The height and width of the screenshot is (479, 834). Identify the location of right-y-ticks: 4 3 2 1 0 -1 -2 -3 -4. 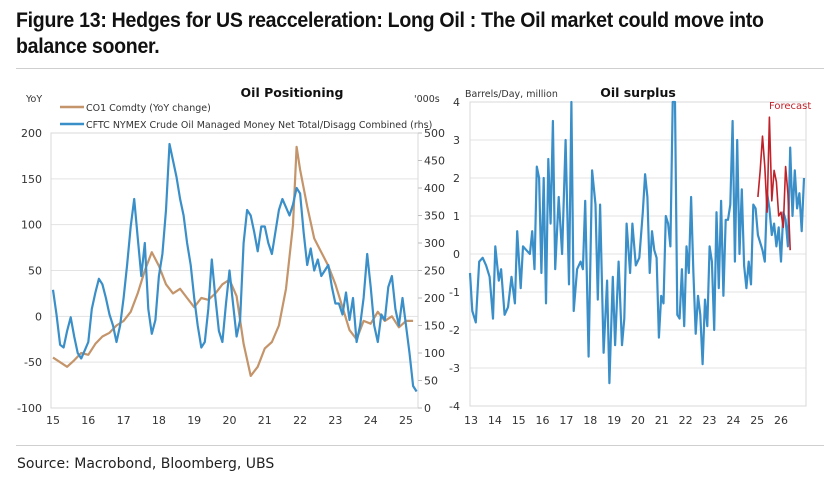
(454, 254).